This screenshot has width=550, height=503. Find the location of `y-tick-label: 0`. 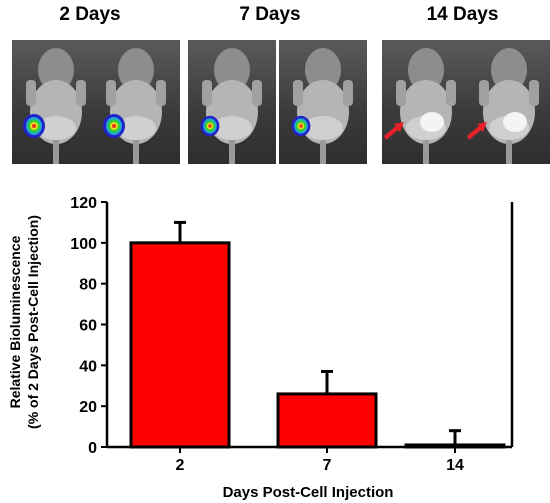

y-tick-label: 0 is located at coordinates (92, 448).